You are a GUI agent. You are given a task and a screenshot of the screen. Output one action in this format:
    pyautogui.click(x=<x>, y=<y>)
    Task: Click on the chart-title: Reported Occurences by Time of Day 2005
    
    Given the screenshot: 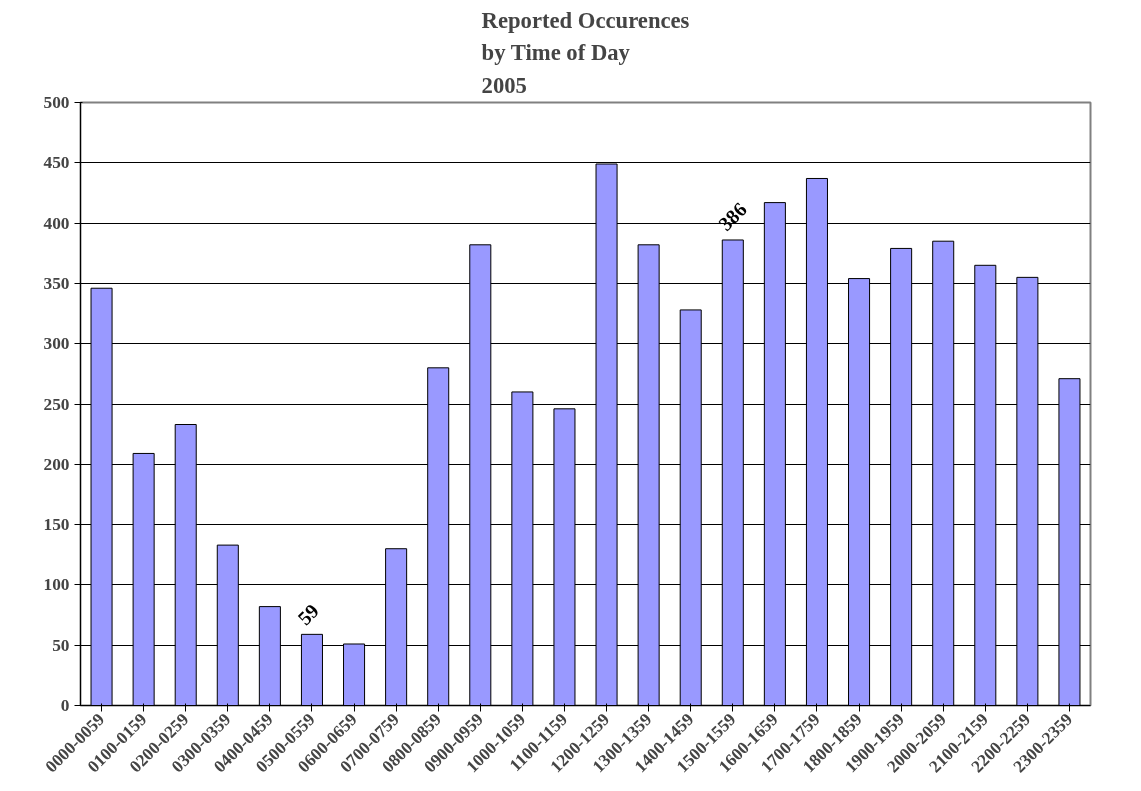 What is the action you would take?
    pyautogui.click(x=585, y=52)
    